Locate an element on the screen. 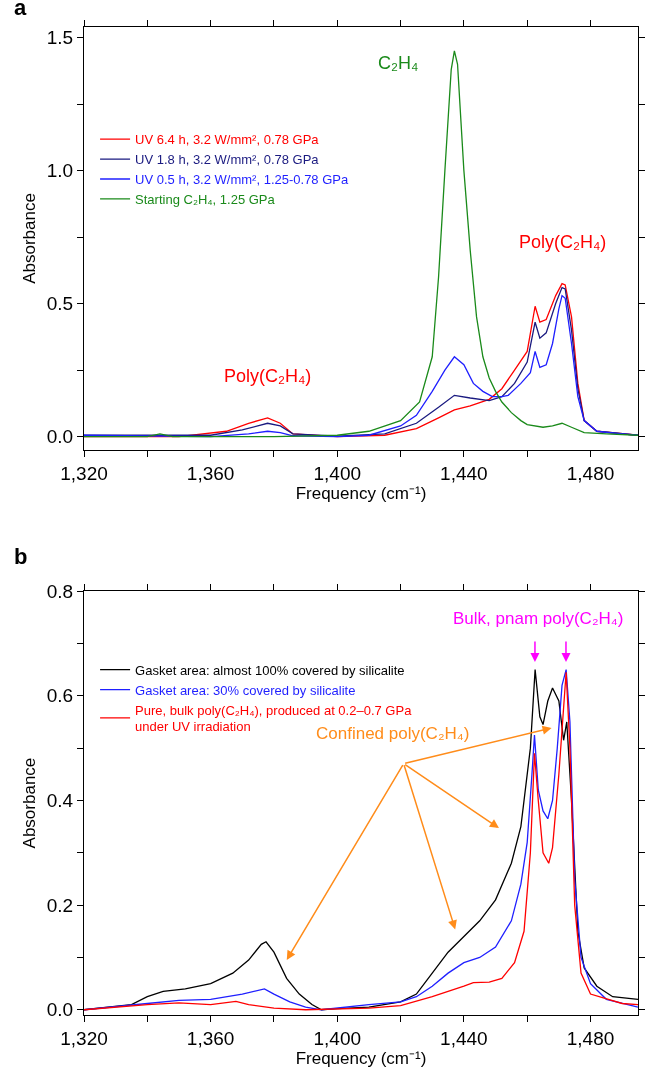 Image resolution: width=645 pixels, height=1069 pixels. legend-label: UV 6.4 h, 3.2 W/mm², 0.78 GPa is located at coordinates (227, 140).